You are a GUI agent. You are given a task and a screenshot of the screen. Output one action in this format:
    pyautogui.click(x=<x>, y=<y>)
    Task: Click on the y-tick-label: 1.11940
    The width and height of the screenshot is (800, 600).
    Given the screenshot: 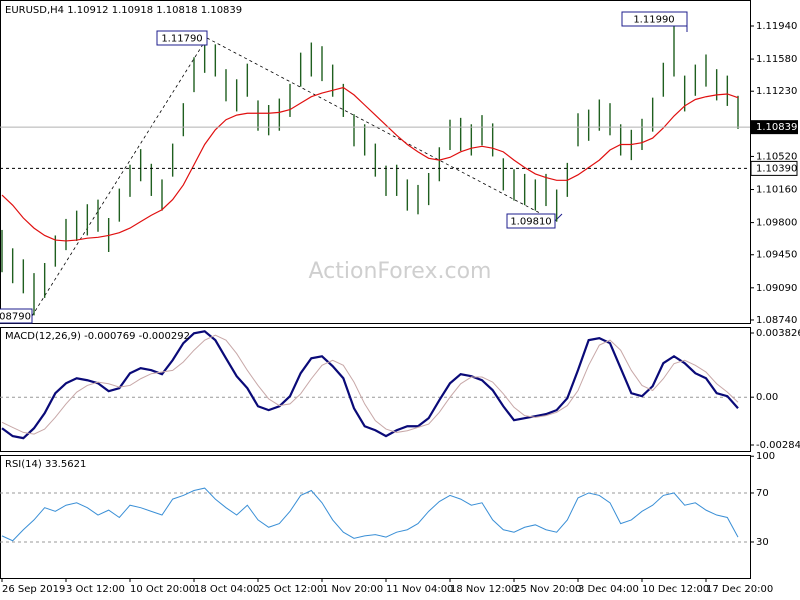 What is the action you would take?
    pyautogui.click(x=776, y=26)
    